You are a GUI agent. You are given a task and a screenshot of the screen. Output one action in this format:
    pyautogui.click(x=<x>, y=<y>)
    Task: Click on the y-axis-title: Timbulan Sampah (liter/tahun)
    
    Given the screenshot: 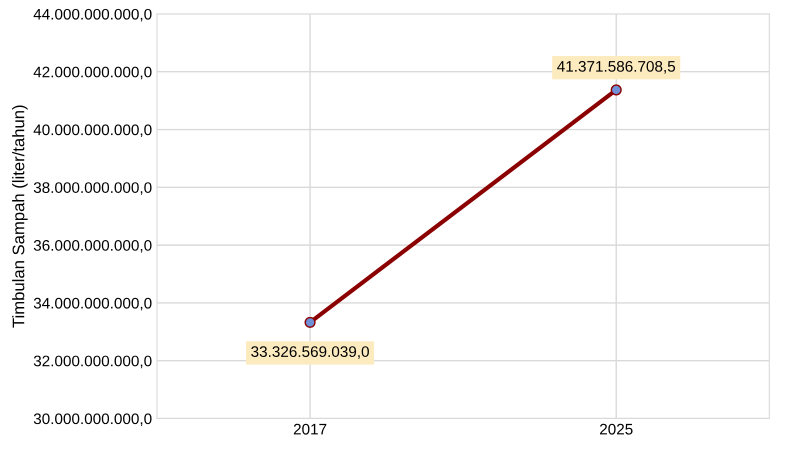 What is the action you would take?
    pyautogui.click(x=20, y=216)
    